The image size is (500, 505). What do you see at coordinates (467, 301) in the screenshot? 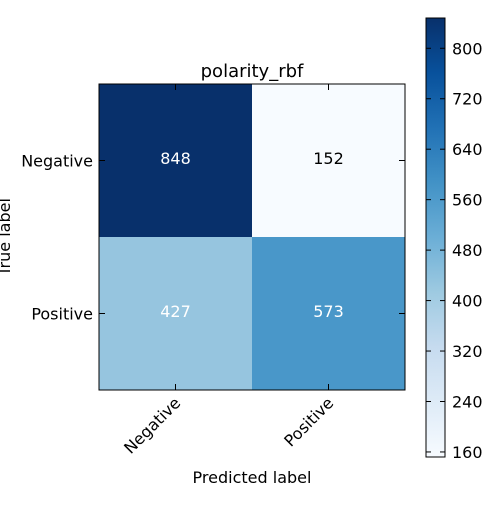
I see `colorbar-tick-label: 400` at bounding box center [467, 301].